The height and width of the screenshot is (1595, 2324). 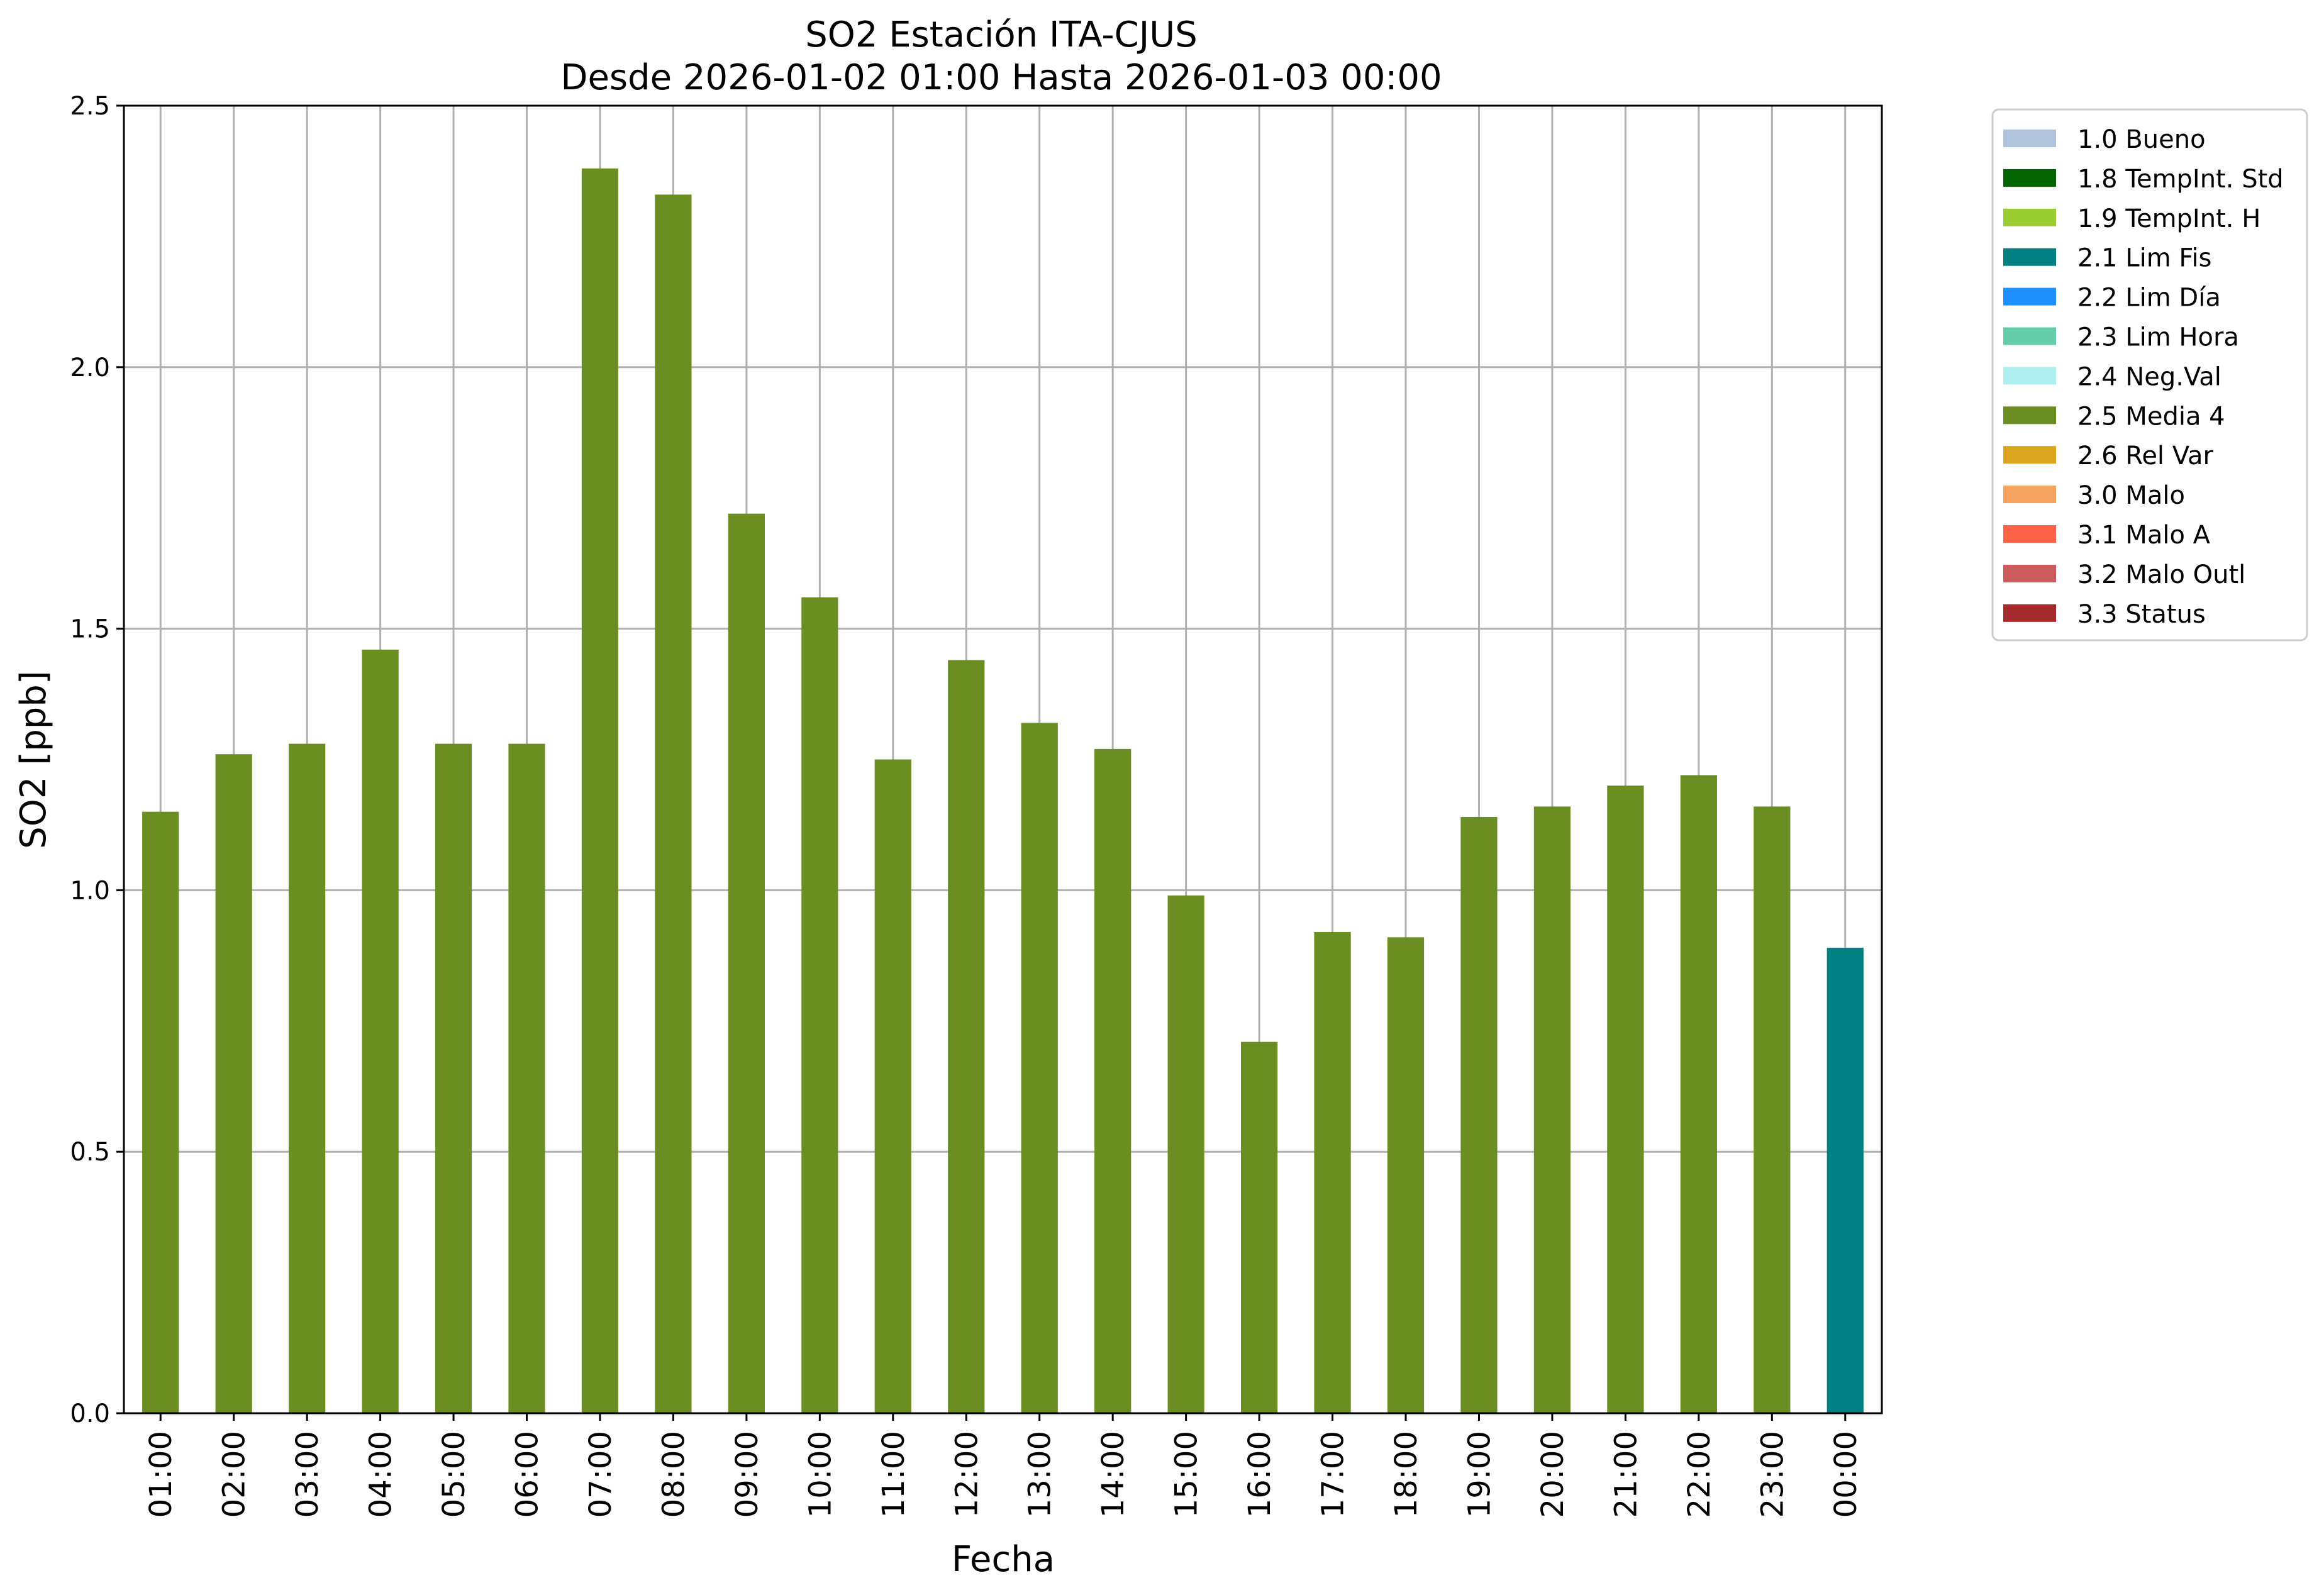 What do you see at coordinates (1186, 1474) in the screenshot?
I see `x-tick-label: 15:00` at bounding box center [1186, 1474].